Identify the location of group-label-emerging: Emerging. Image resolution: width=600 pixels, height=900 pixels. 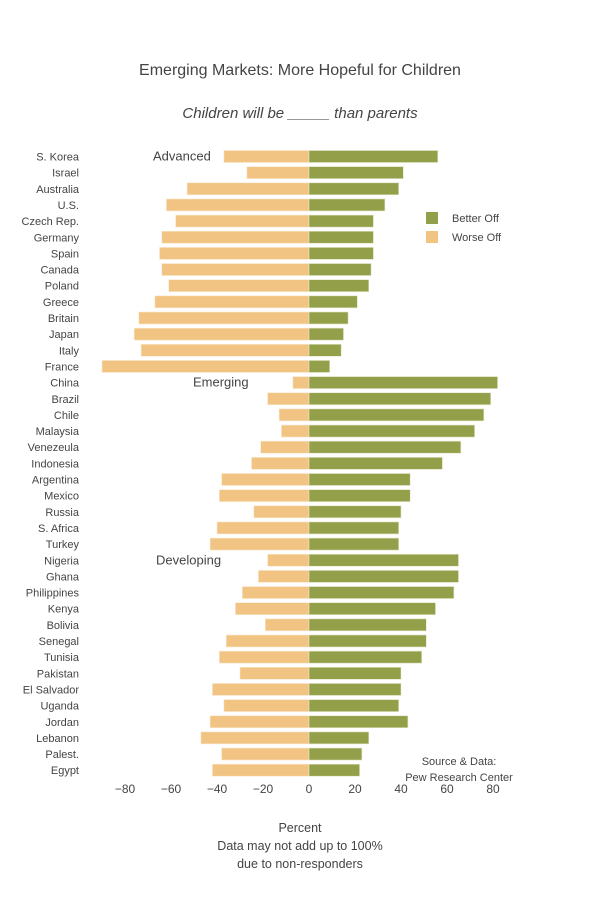
(221, 382).